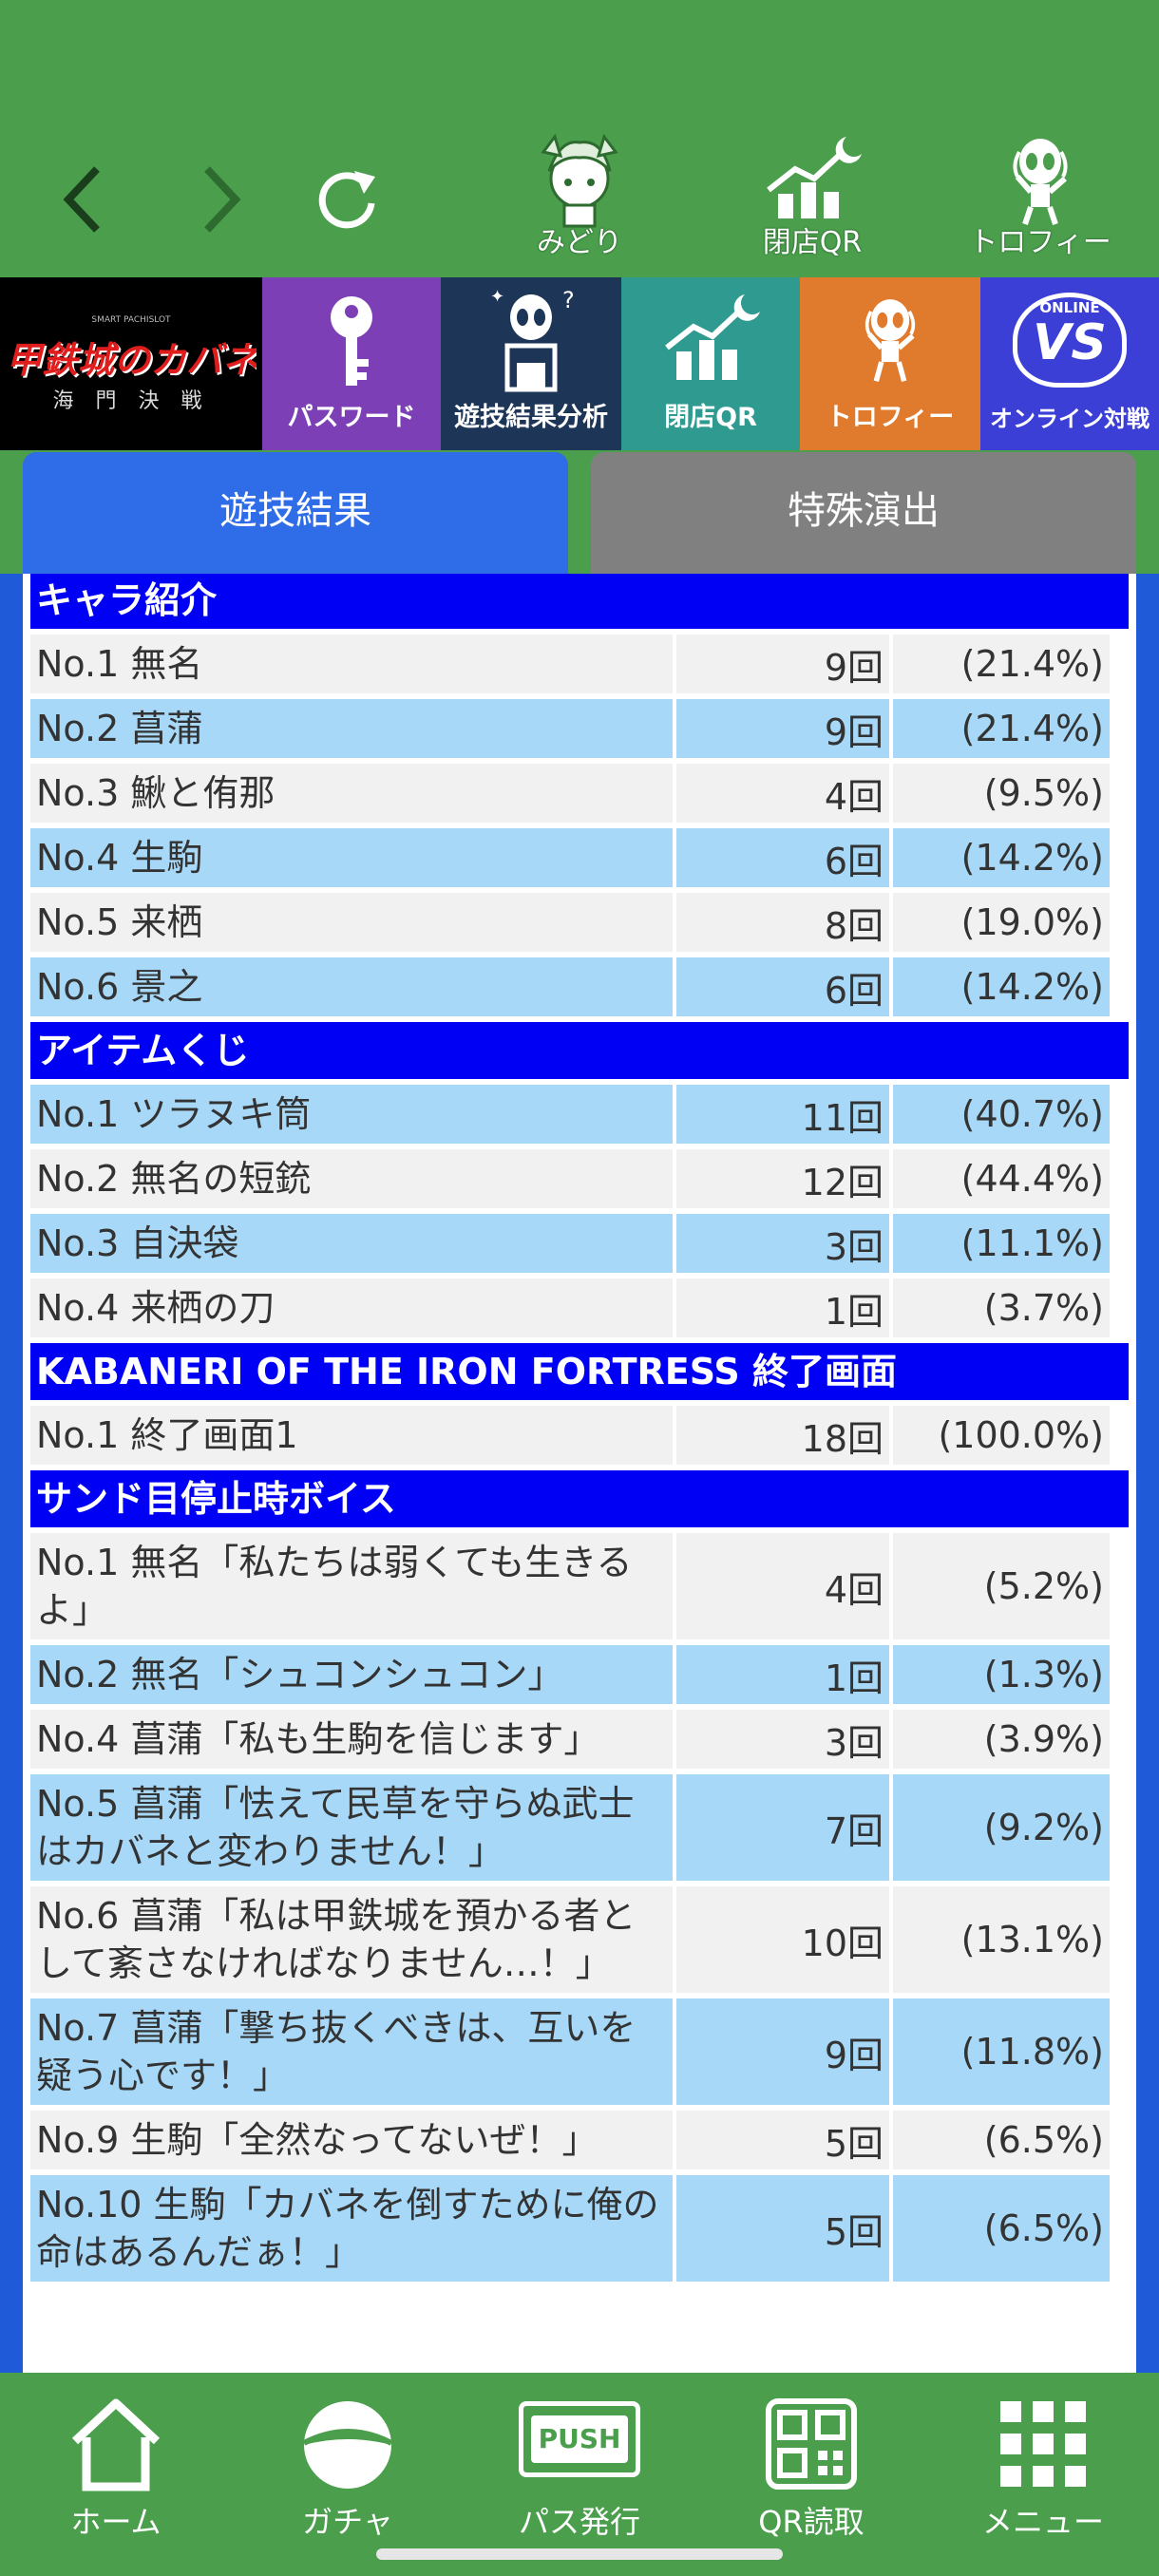 The image size is (1159, 2576). I want to click on row-name: No.5 来栖, so click(351, 922).